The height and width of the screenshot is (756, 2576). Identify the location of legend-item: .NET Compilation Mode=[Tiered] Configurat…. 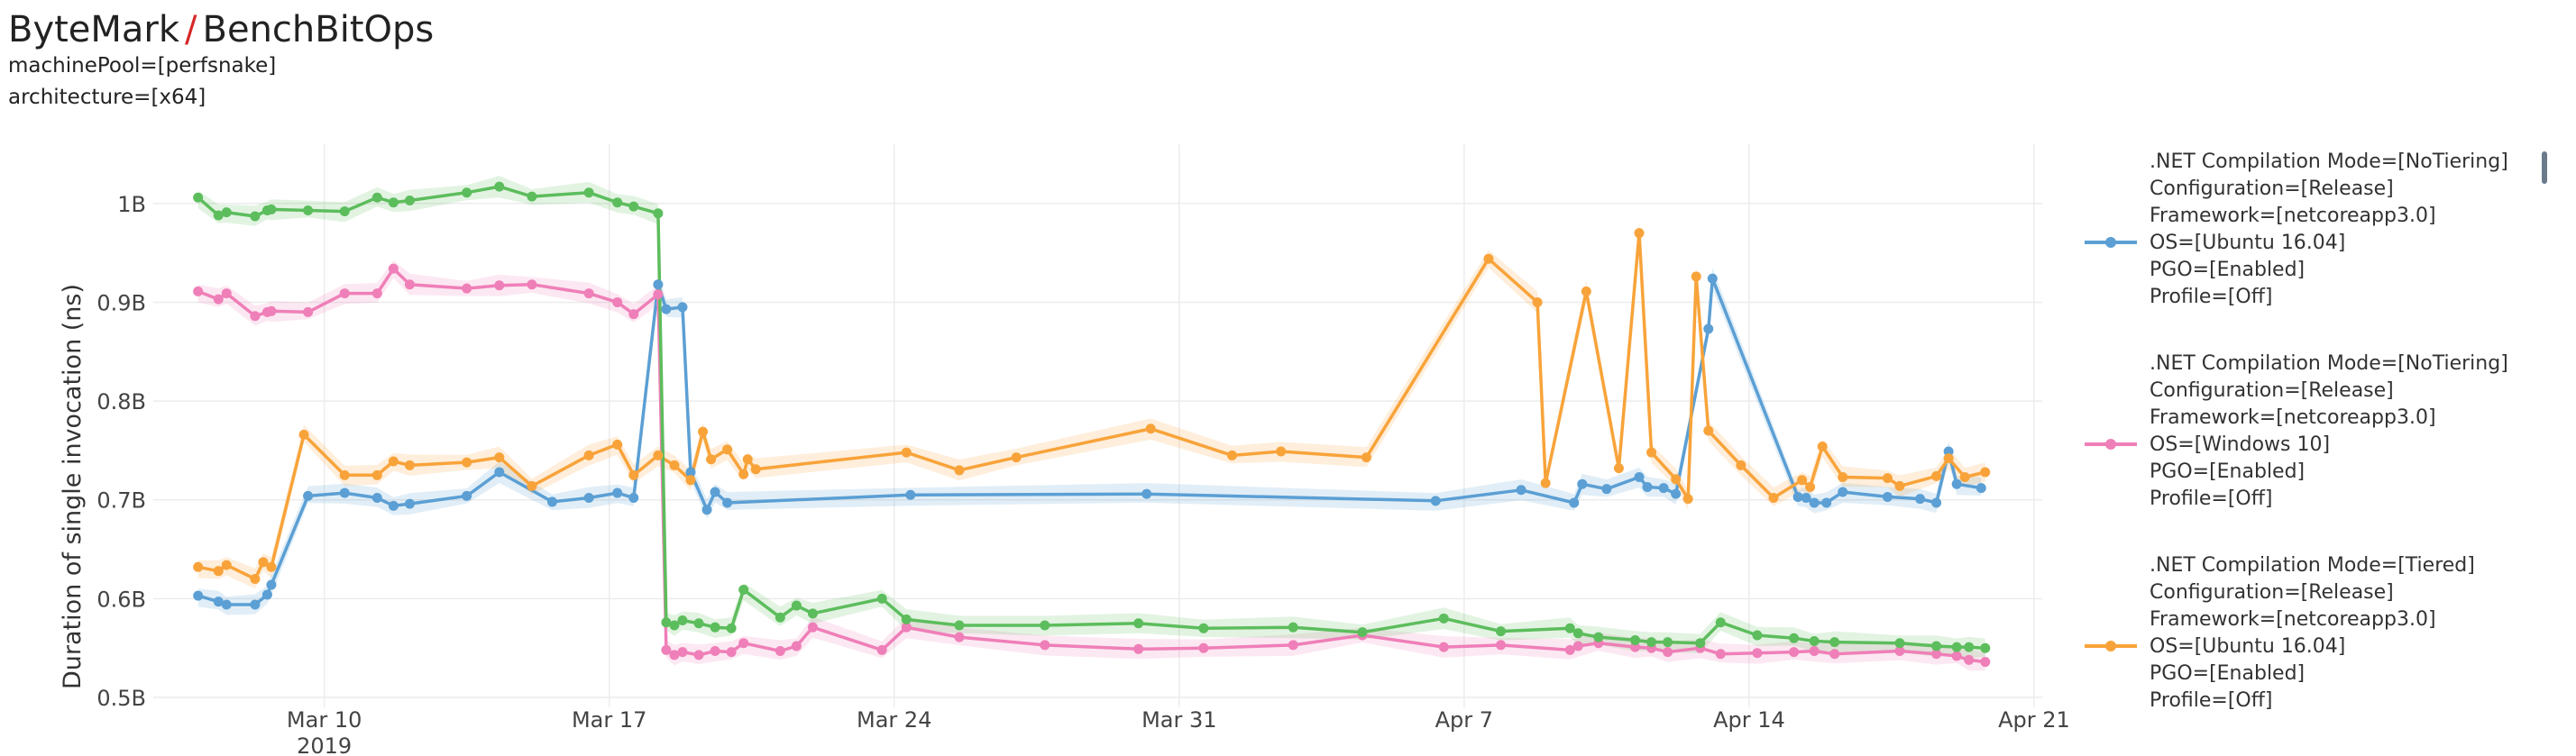
(2308, 633).